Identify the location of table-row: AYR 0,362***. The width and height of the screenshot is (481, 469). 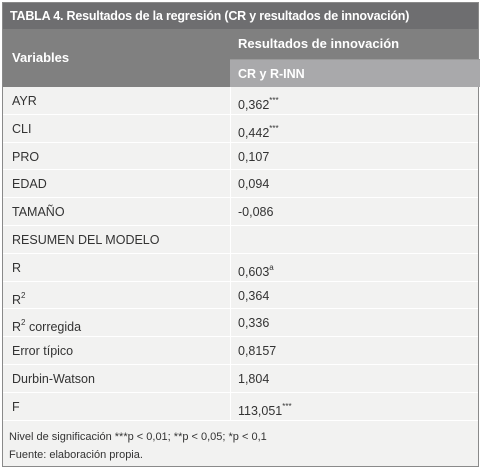
(240, 101).